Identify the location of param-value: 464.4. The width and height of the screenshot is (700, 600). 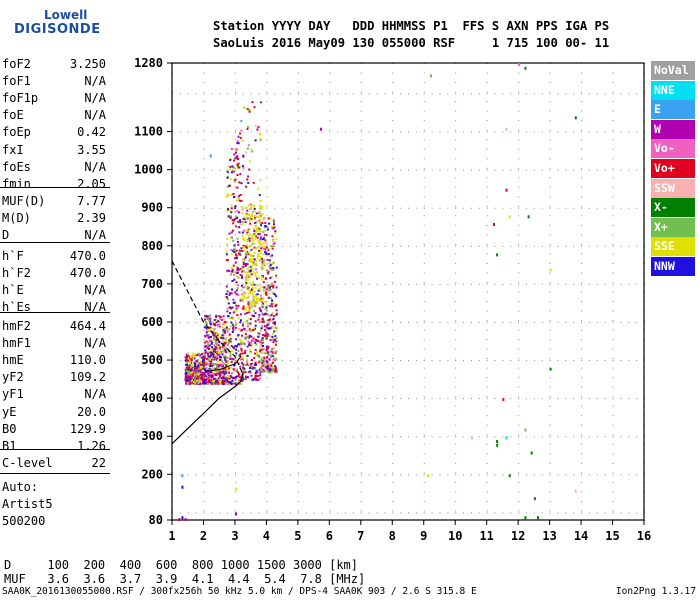
(87, 326).